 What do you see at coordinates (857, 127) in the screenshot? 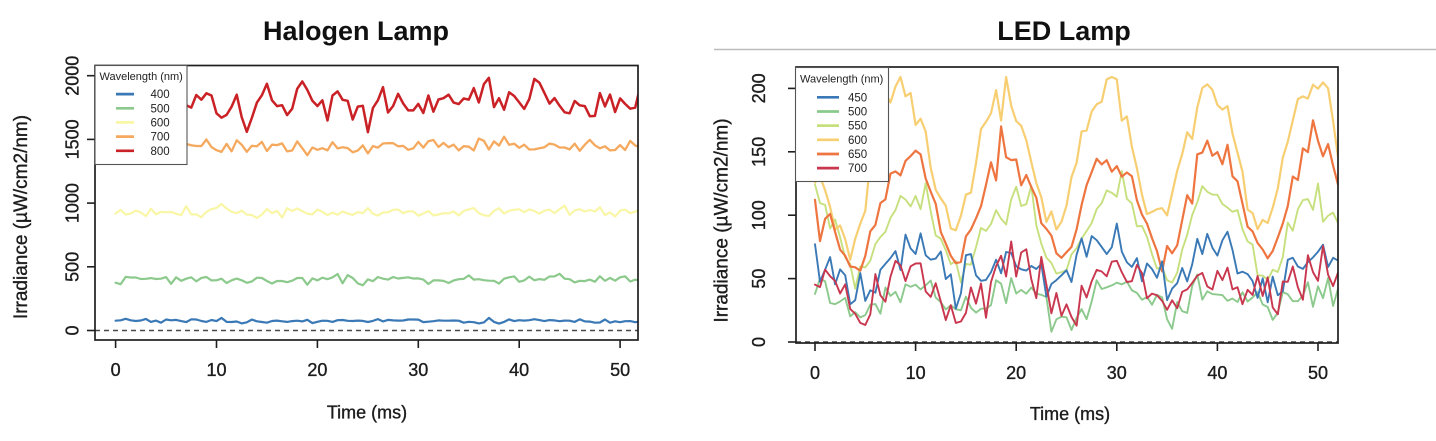
I see `svg-text: 550` at bounding box center [857, 127].